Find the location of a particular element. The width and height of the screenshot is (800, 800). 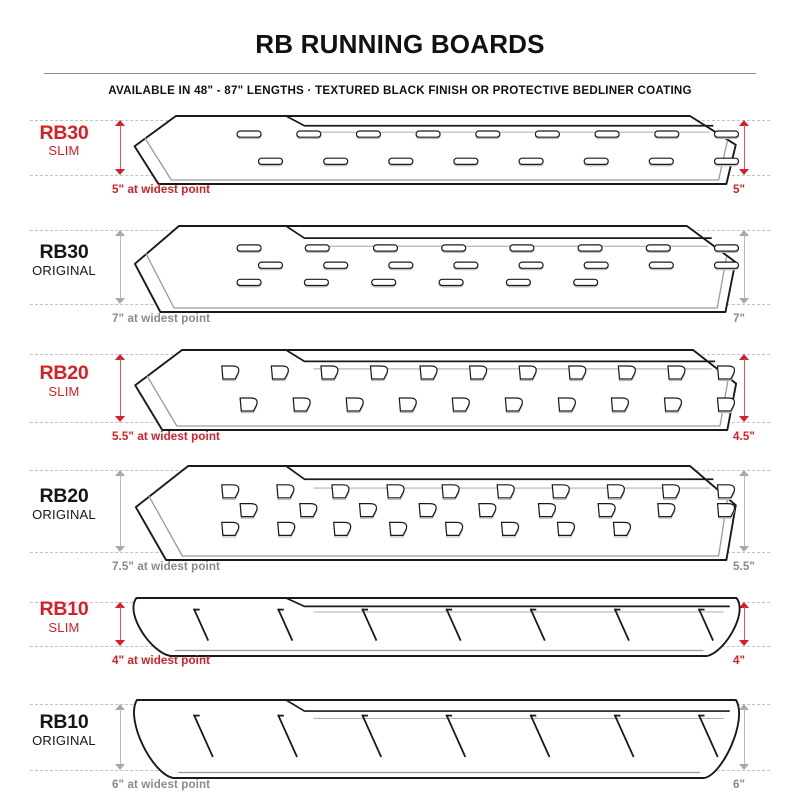

product-row-rb10-original: RB10 ORIGINAL 6" at widest point 6" is located at coordinates (400, 743).